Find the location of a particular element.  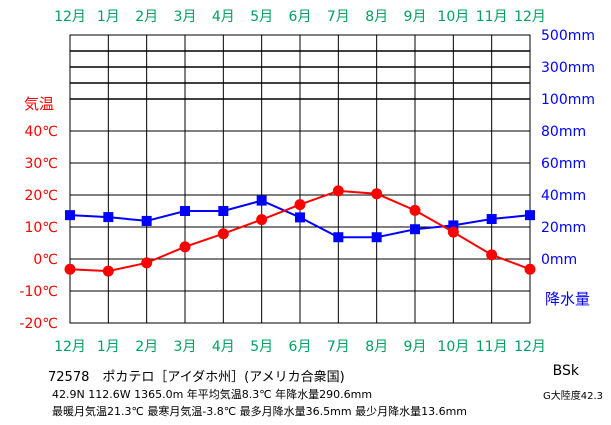

month-label-bottom: 1月 is located at coordinates (108, 347).